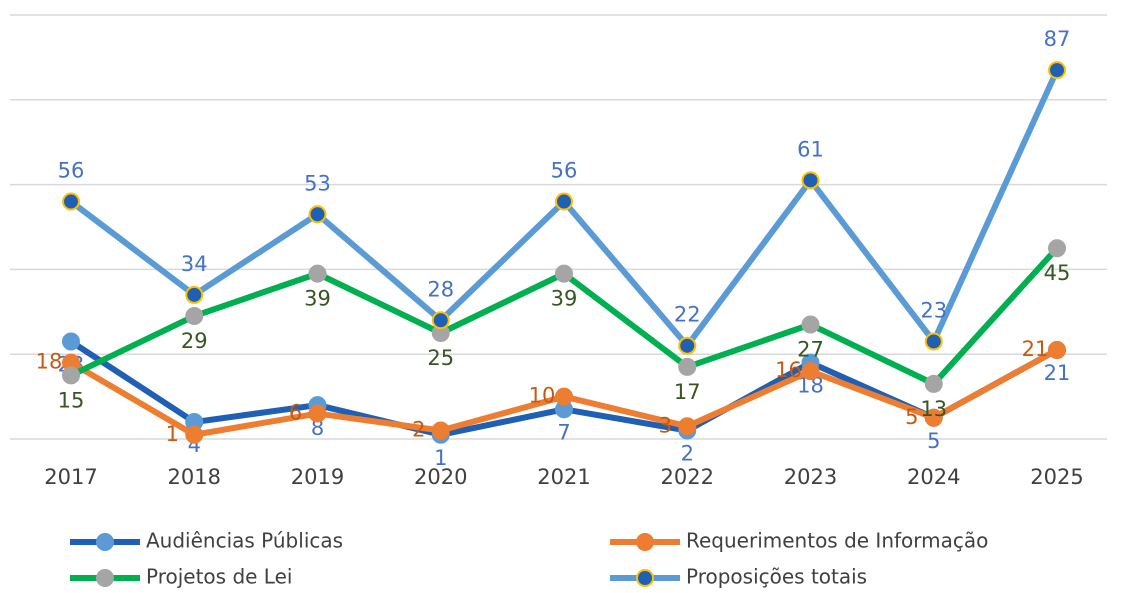 The height and width of the screenshot is (593, 1127). I want to click on data-label: 6, so click(295, 413).